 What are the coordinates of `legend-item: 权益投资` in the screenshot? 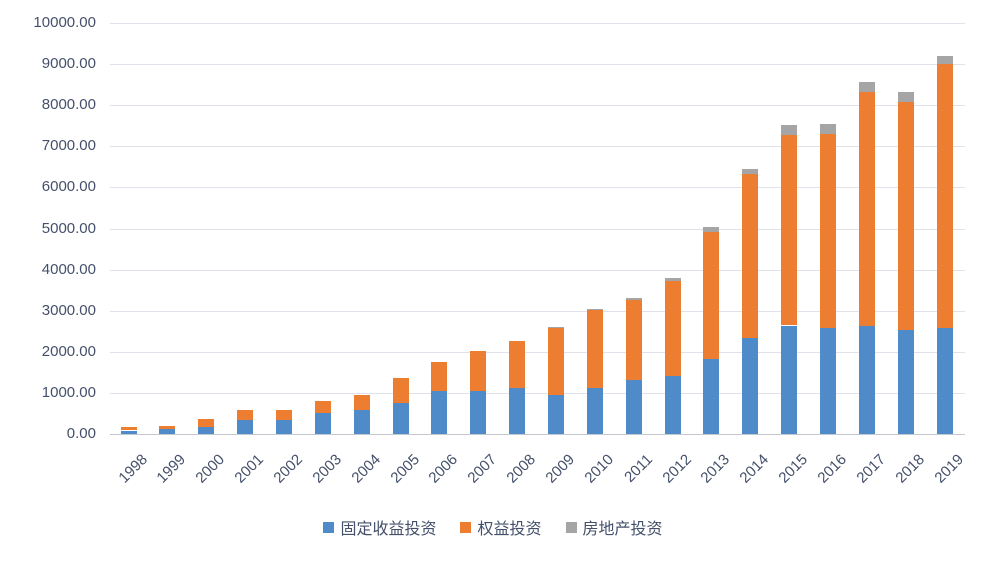 It's located at (501, 527).